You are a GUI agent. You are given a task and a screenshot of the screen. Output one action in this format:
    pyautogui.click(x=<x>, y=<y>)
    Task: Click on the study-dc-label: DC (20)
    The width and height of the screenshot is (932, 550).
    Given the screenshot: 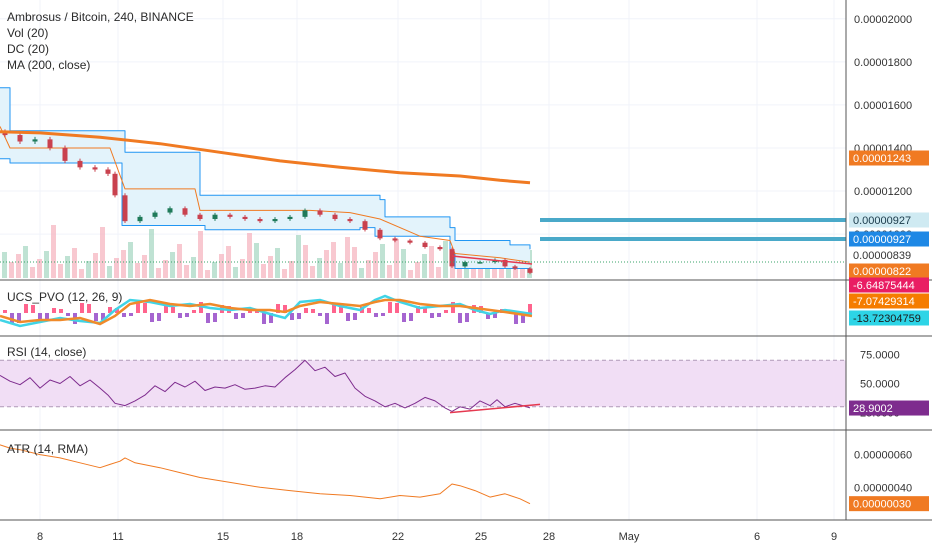 What is the action you would take?
    pyautogui.click(x=28, y=49)
    